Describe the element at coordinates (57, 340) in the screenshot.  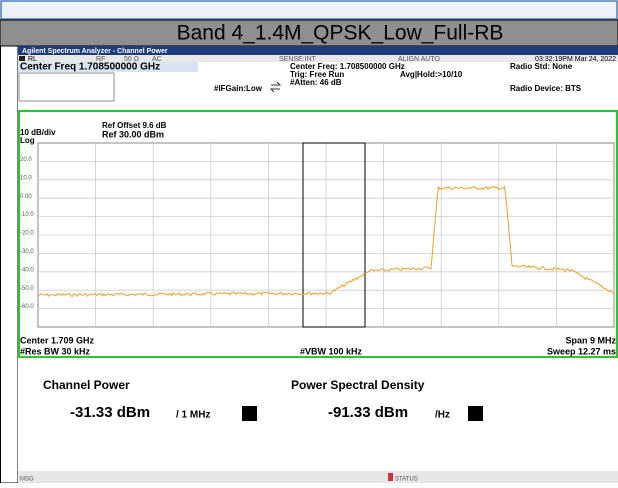
I see `center: Center 1.709 GHz` at that location.